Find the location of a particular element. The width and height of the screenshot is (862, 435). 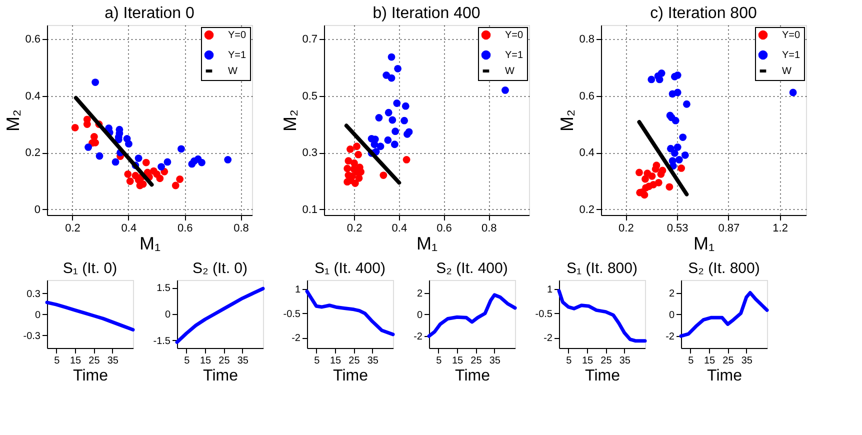

chart-title: S₁ (It. 400) is located at coordinates (350, 268).